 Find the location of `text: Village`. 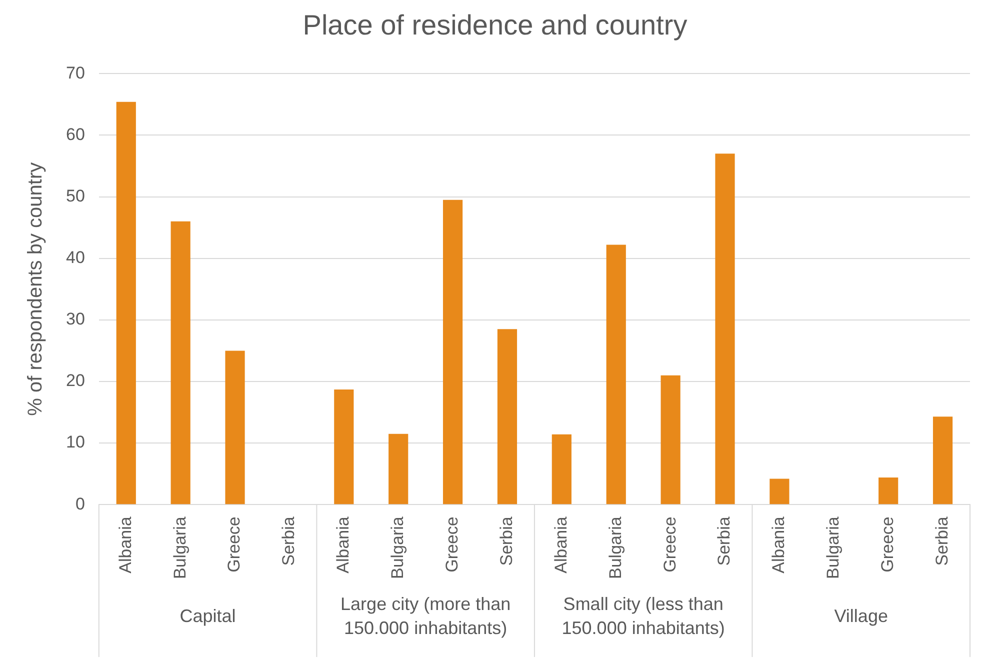

text: Village is located at coordinates (861, 616).